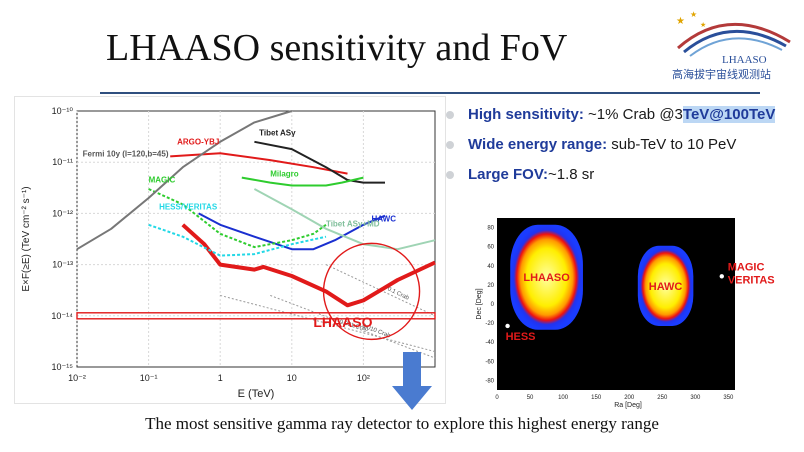 This screenshot has width=804, height=452. Describe the element at coordinates (62, 213) in the screenshot. I see `y-tick-label: 10⁻¹²` at that location.